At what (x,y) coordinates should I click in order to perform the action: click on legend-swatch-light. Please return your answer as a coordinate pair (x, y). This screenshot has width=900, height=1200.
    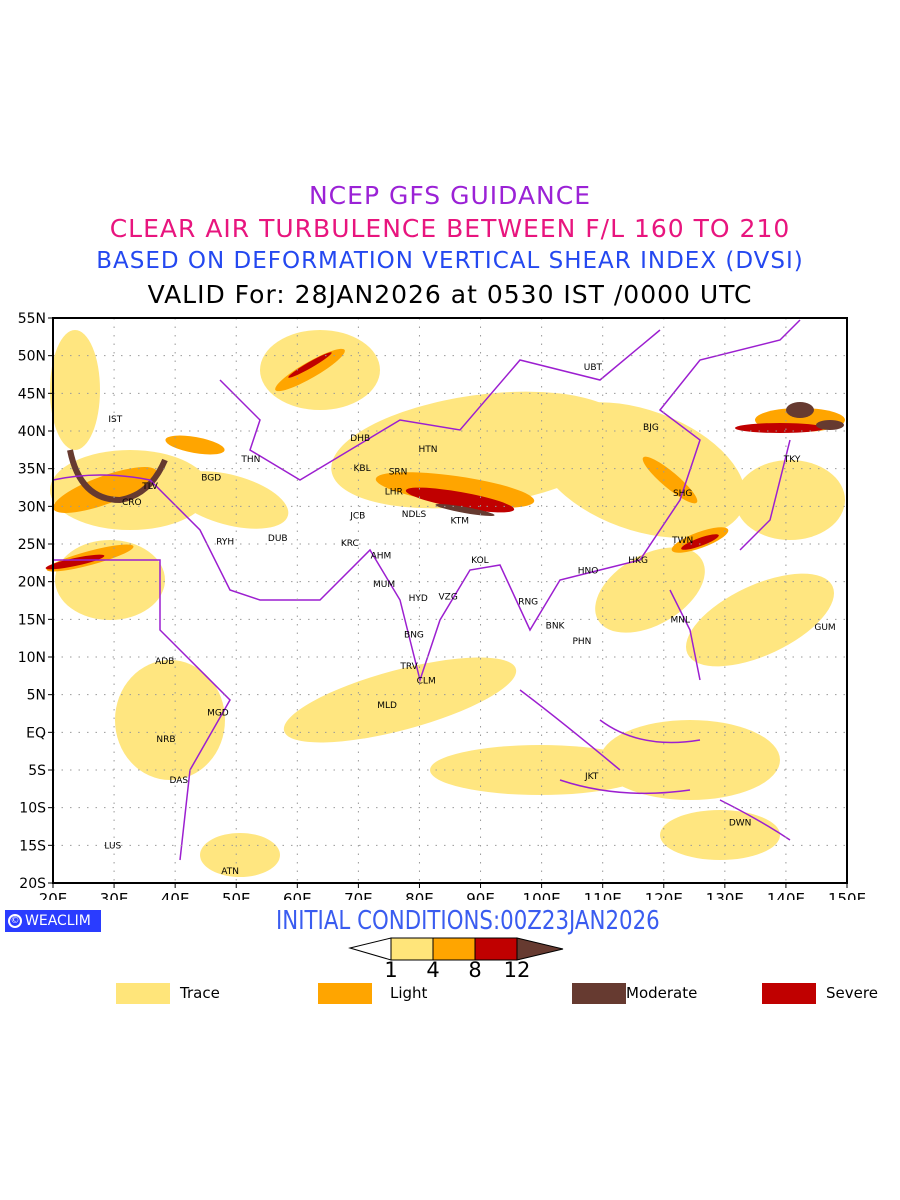
    Looking at the image, I should click on (345, 993).